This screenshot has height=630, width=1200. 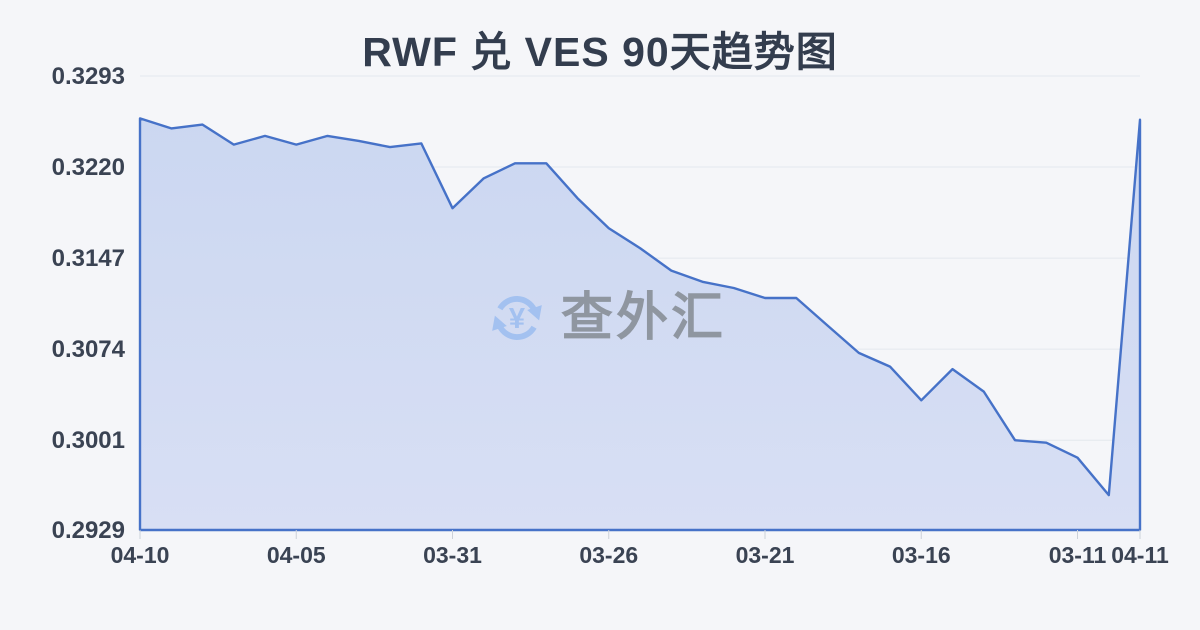 I want to click on y-axis-label: 0.3293, so click(x=88, y=76).